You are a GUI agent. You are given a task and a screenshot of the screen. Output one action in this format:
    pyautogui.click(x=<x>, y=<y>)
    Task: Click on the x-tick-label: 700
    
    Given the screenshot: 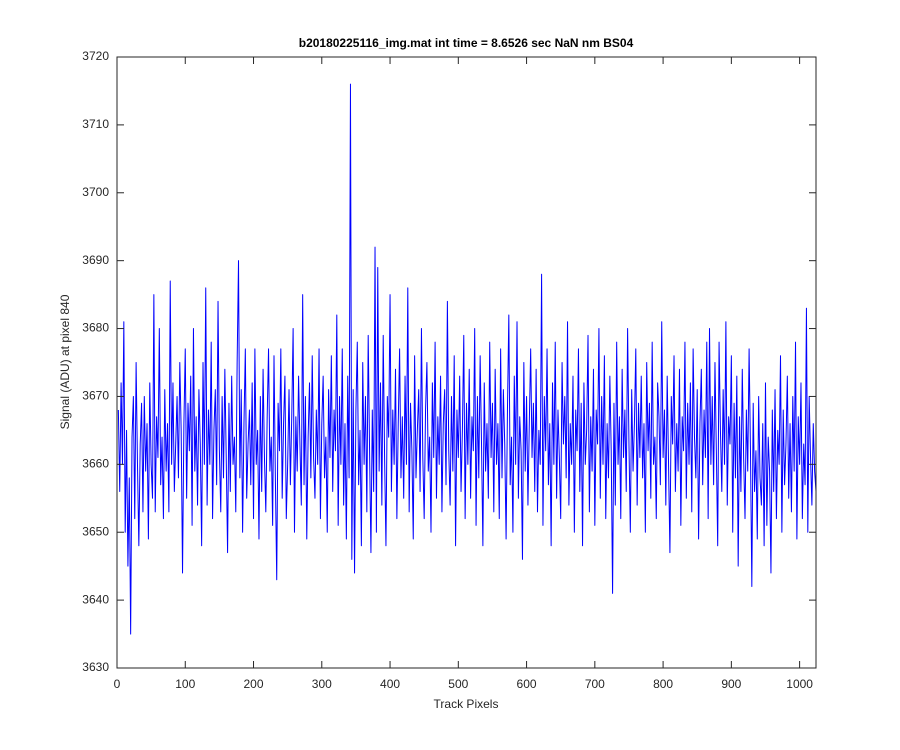 What is the action you would take?
    pyautogui.click(x=595, y=684)
    